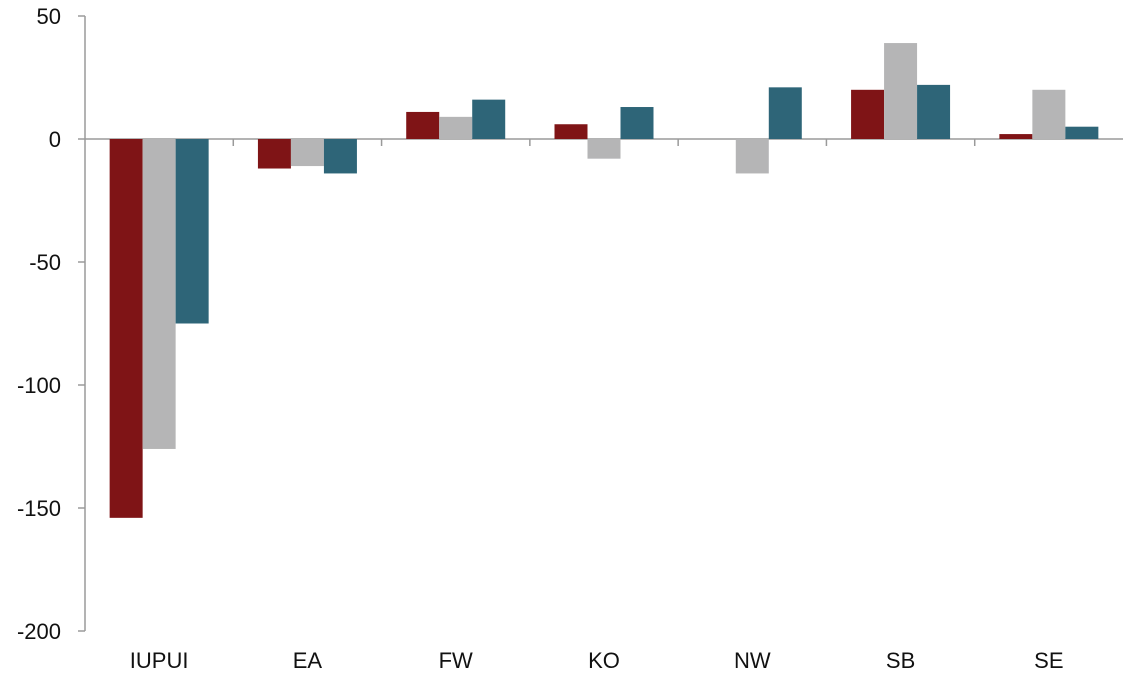 This screenshot has height=677, width=1125. I want to click on x-tick-label: SE, so click(1048, 660).